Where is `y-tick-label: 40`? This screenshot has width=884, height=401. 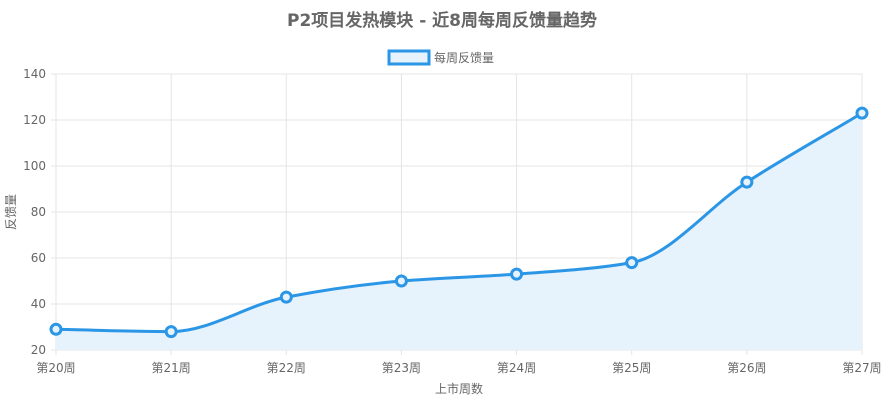 y-tick-label: 40 is located at coordinates (38, 304).